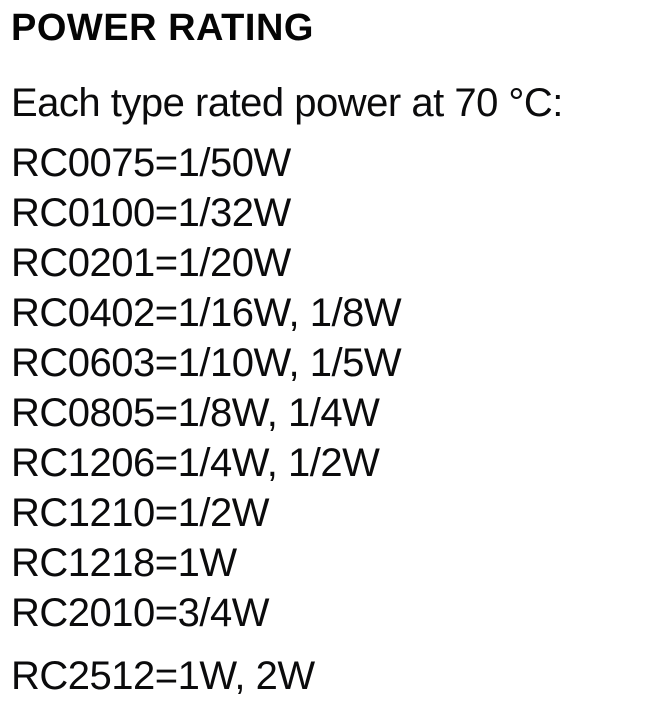 The image size is (665, 705). I want to click on rating-line: RC0402=1/16W, 1/8W, so click(206, 313).